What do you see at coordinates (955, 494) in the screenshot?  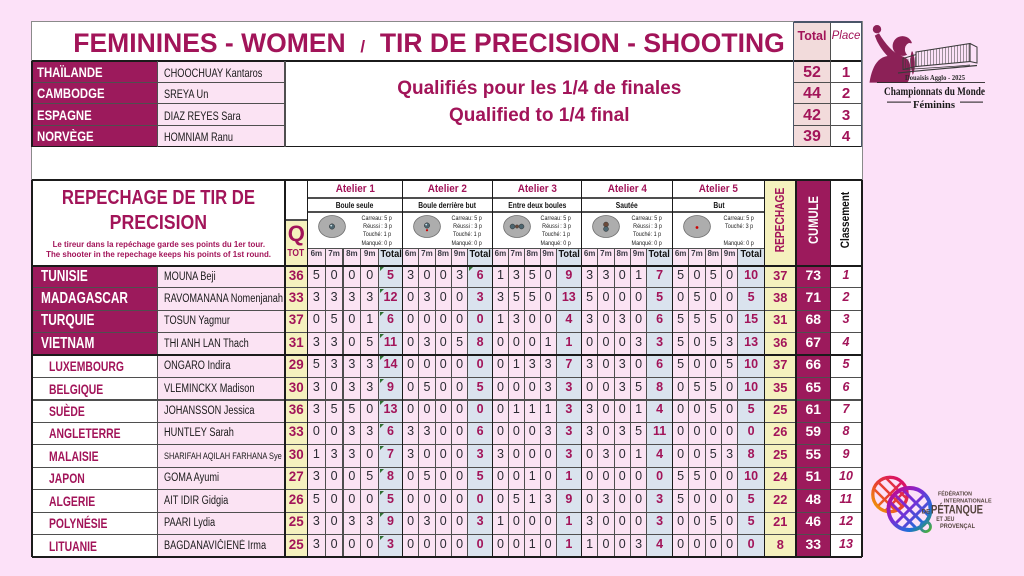 I see `svg-text: FÉDÉRATION` at bounding box center [955, 494].